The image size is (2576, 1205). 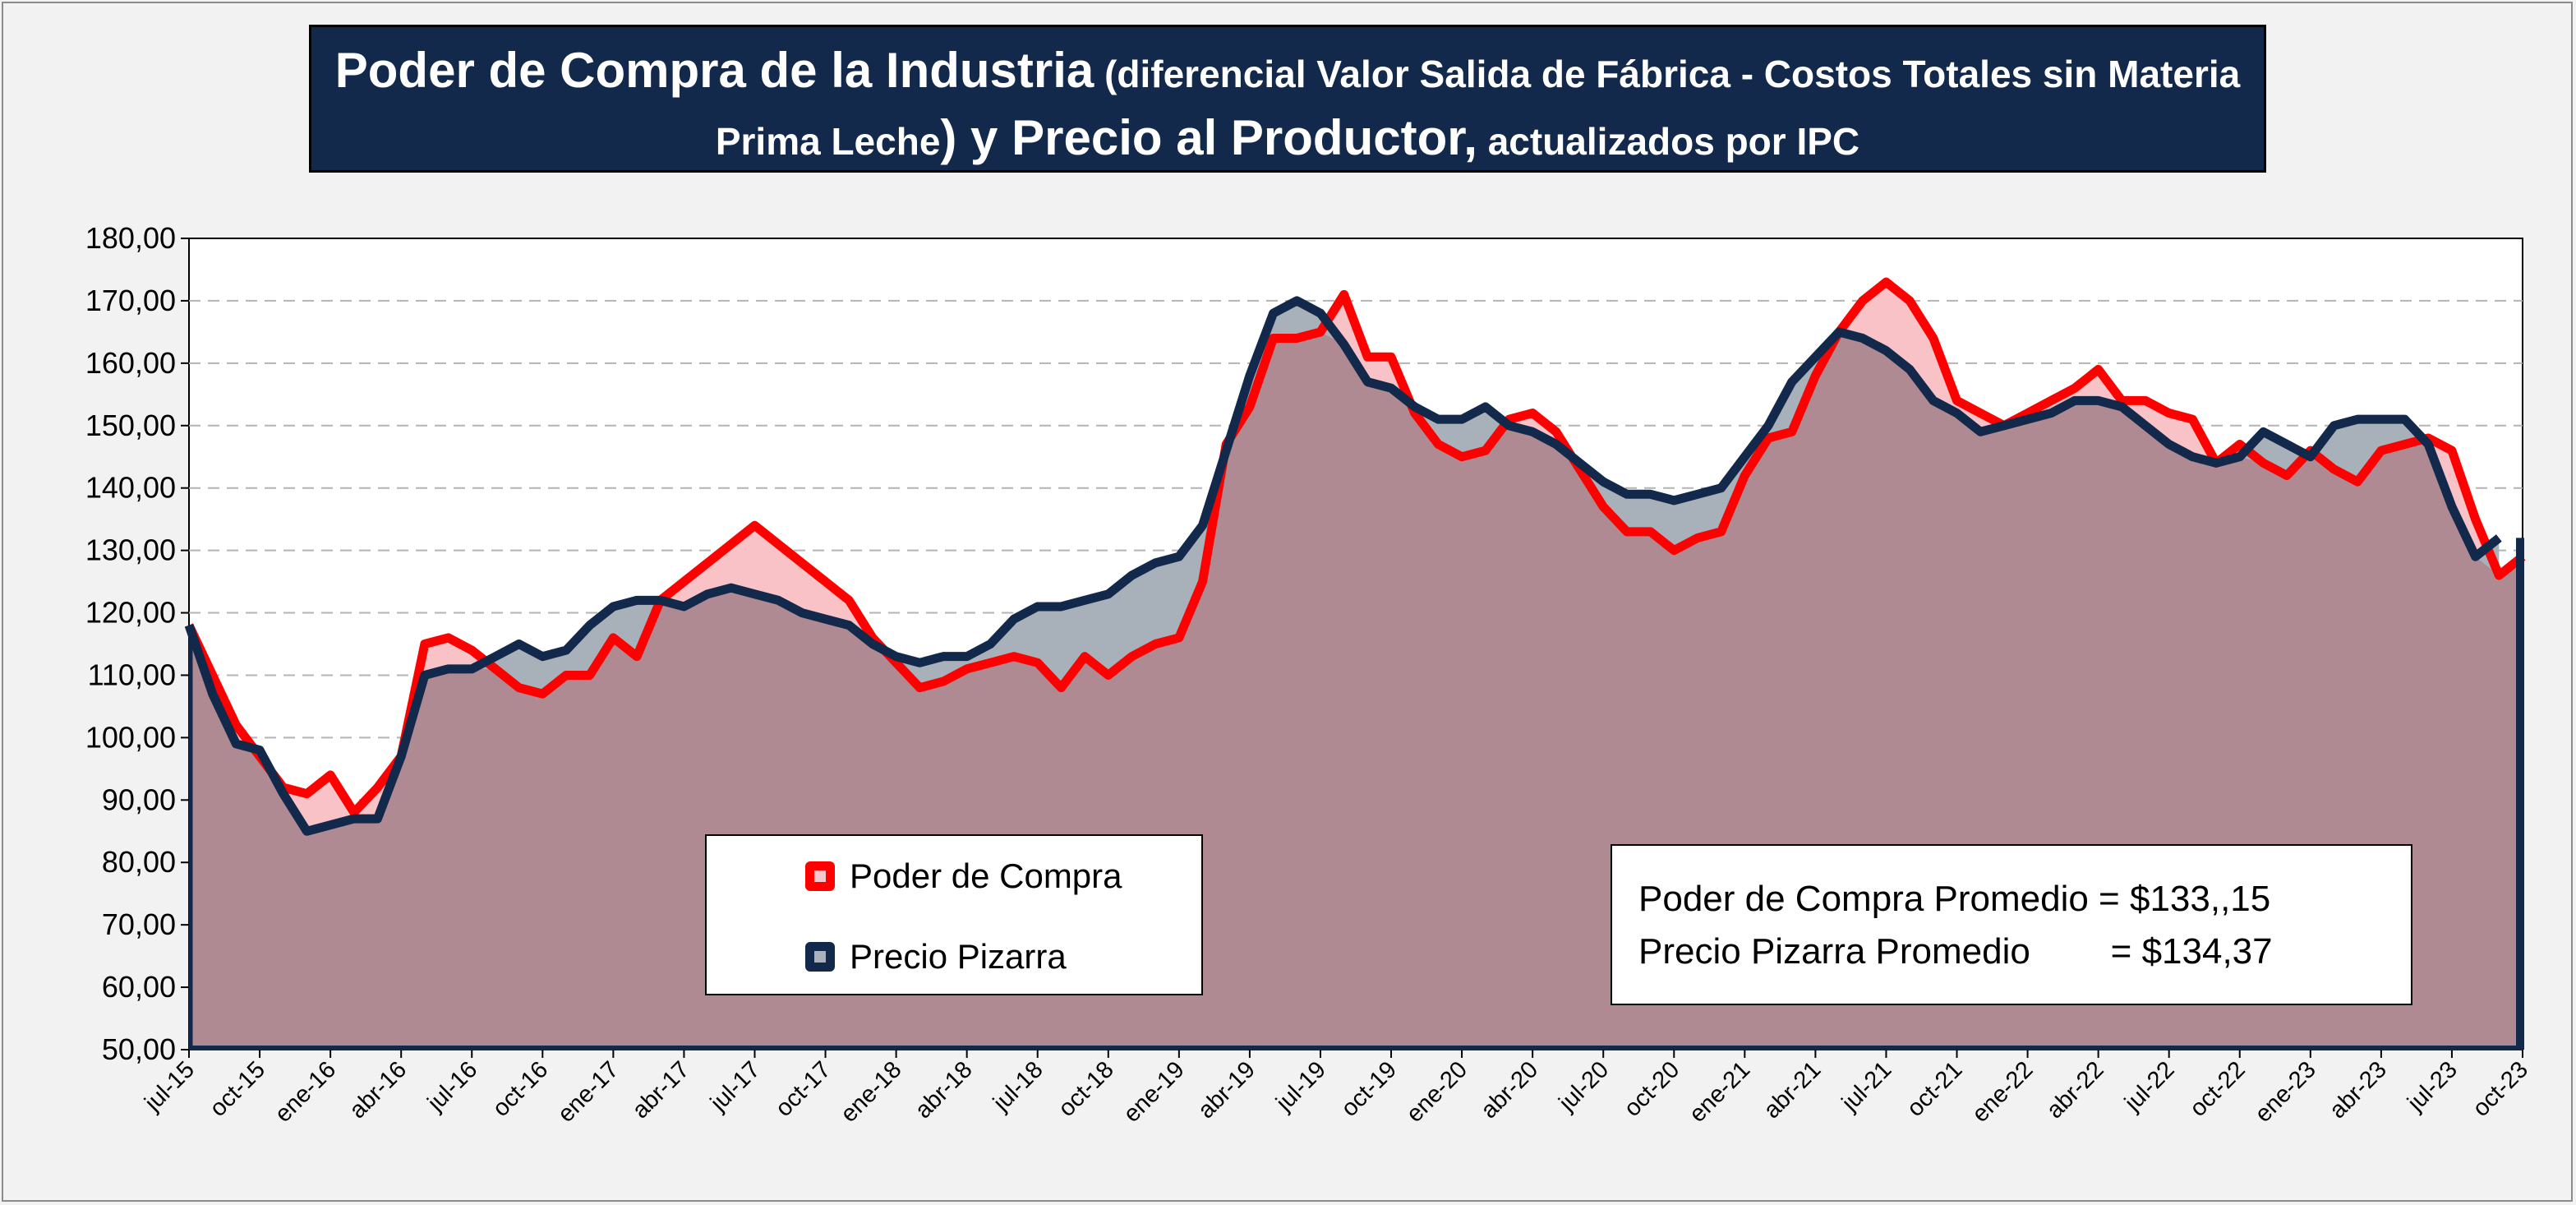 I want to click on x-tick-label: ene-19, so click(x=1153, y=1091).